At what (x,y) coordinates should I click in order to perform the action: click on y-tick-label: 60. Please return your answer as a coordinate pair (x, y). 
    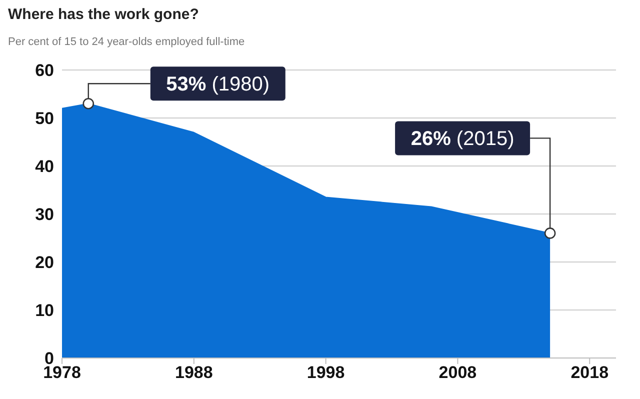
    Looking at the image, I should click on (44, 70).